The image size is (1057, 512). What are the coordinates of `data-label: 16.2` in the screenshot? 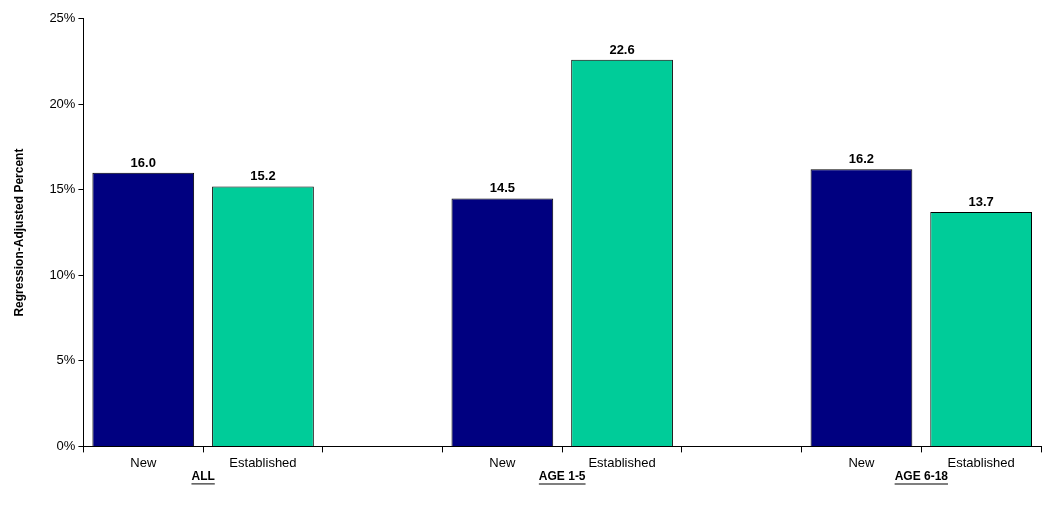 It's located at (861, 159).